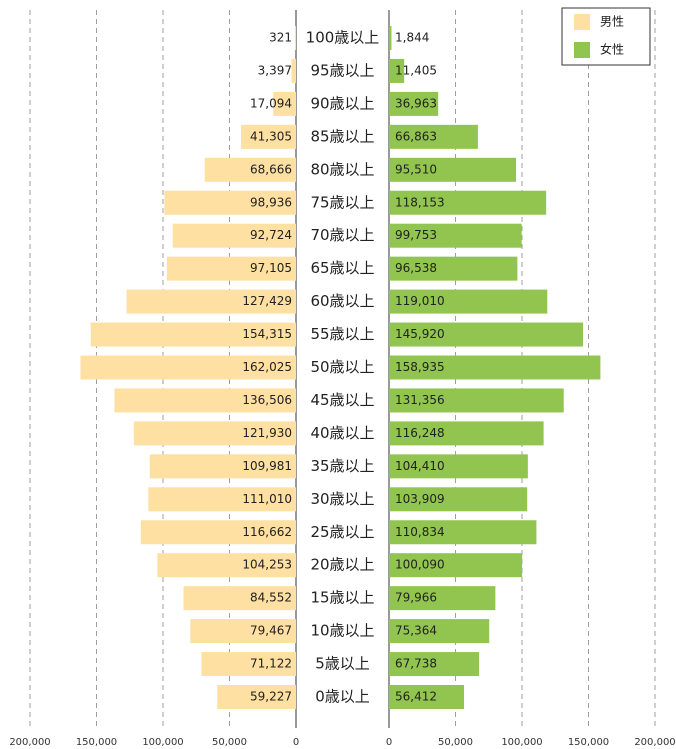 The height and width of the screenshot is (749, 676). What do you see at coordinates (420, 367) in the screenshot?
I see `value-label: 158,935` at bounding box center [420, 367].